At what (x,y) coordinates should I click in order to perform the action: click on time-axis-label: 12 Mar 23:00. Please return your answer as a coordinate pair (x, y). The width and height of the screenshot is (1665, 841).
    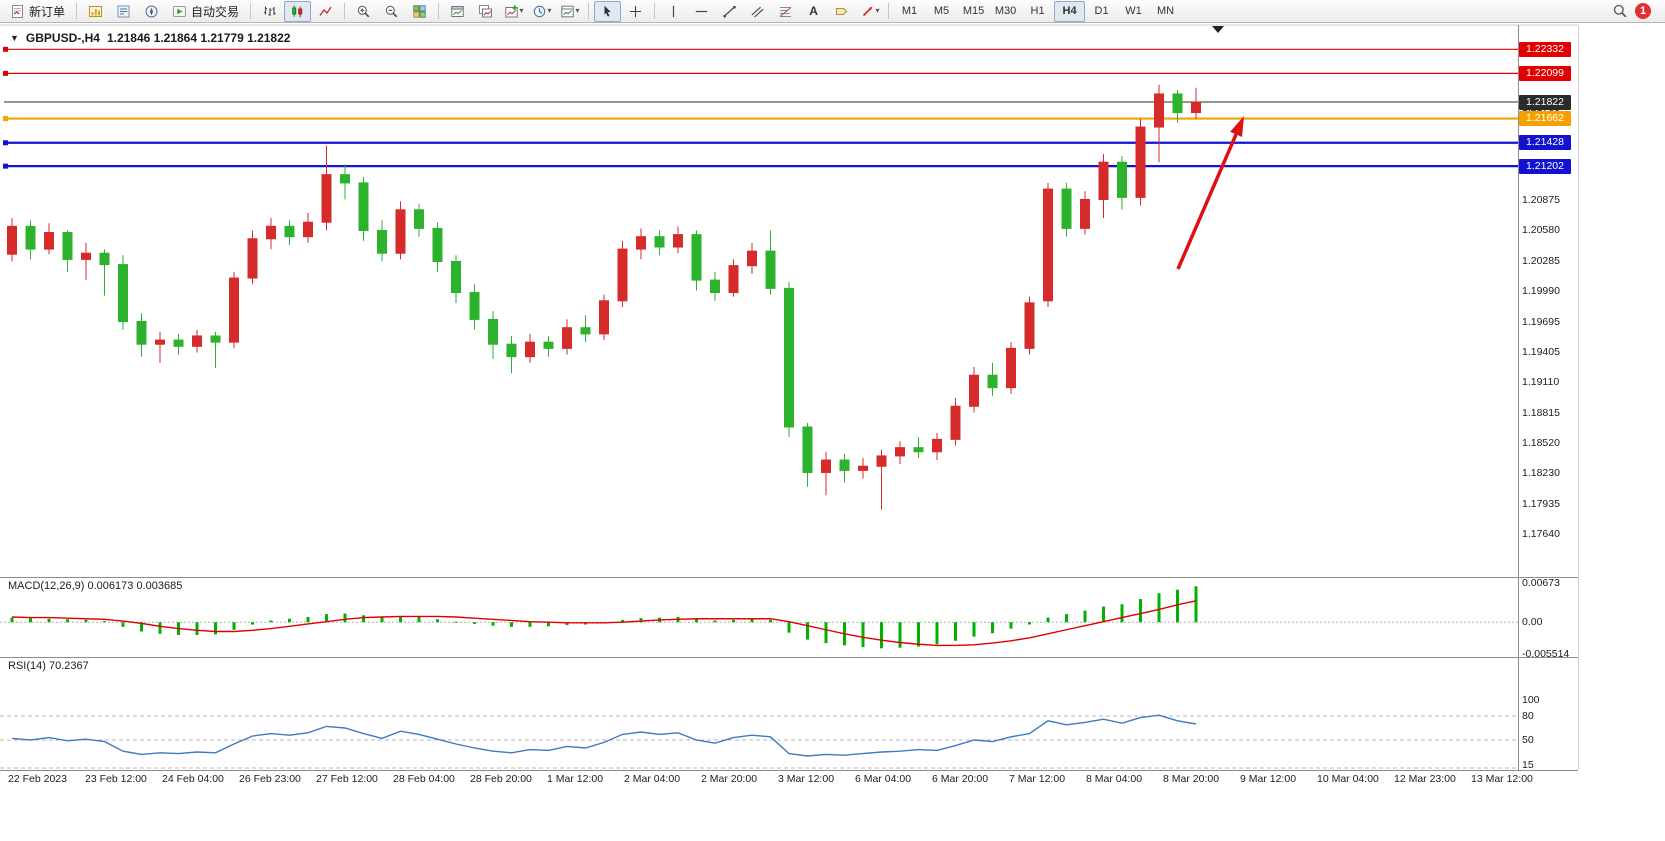
    Looking at the image, I should click on (1425, 779).